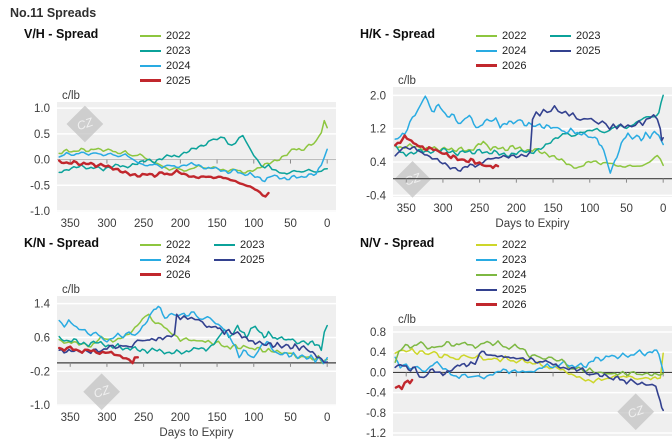  I want to click on y-tick-label: 1.2, so click(378, 130).